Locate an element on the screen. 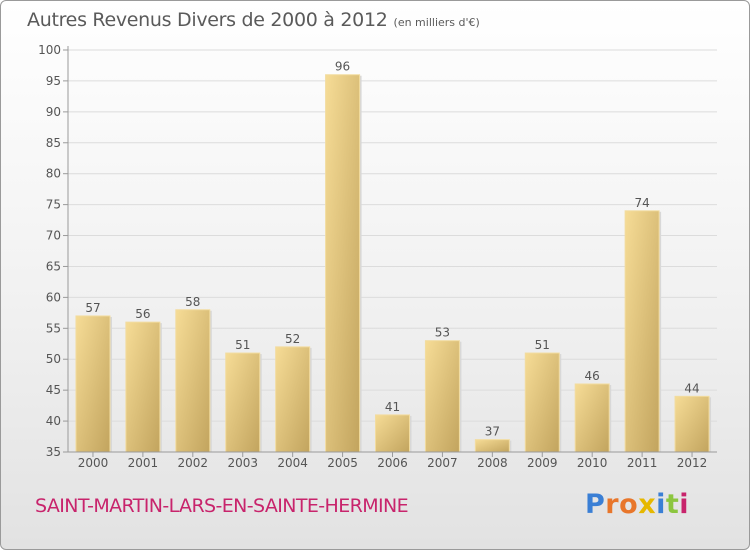 The image size is (750, 550). y-tick-label: 35 is located at coordinates (53, 452).